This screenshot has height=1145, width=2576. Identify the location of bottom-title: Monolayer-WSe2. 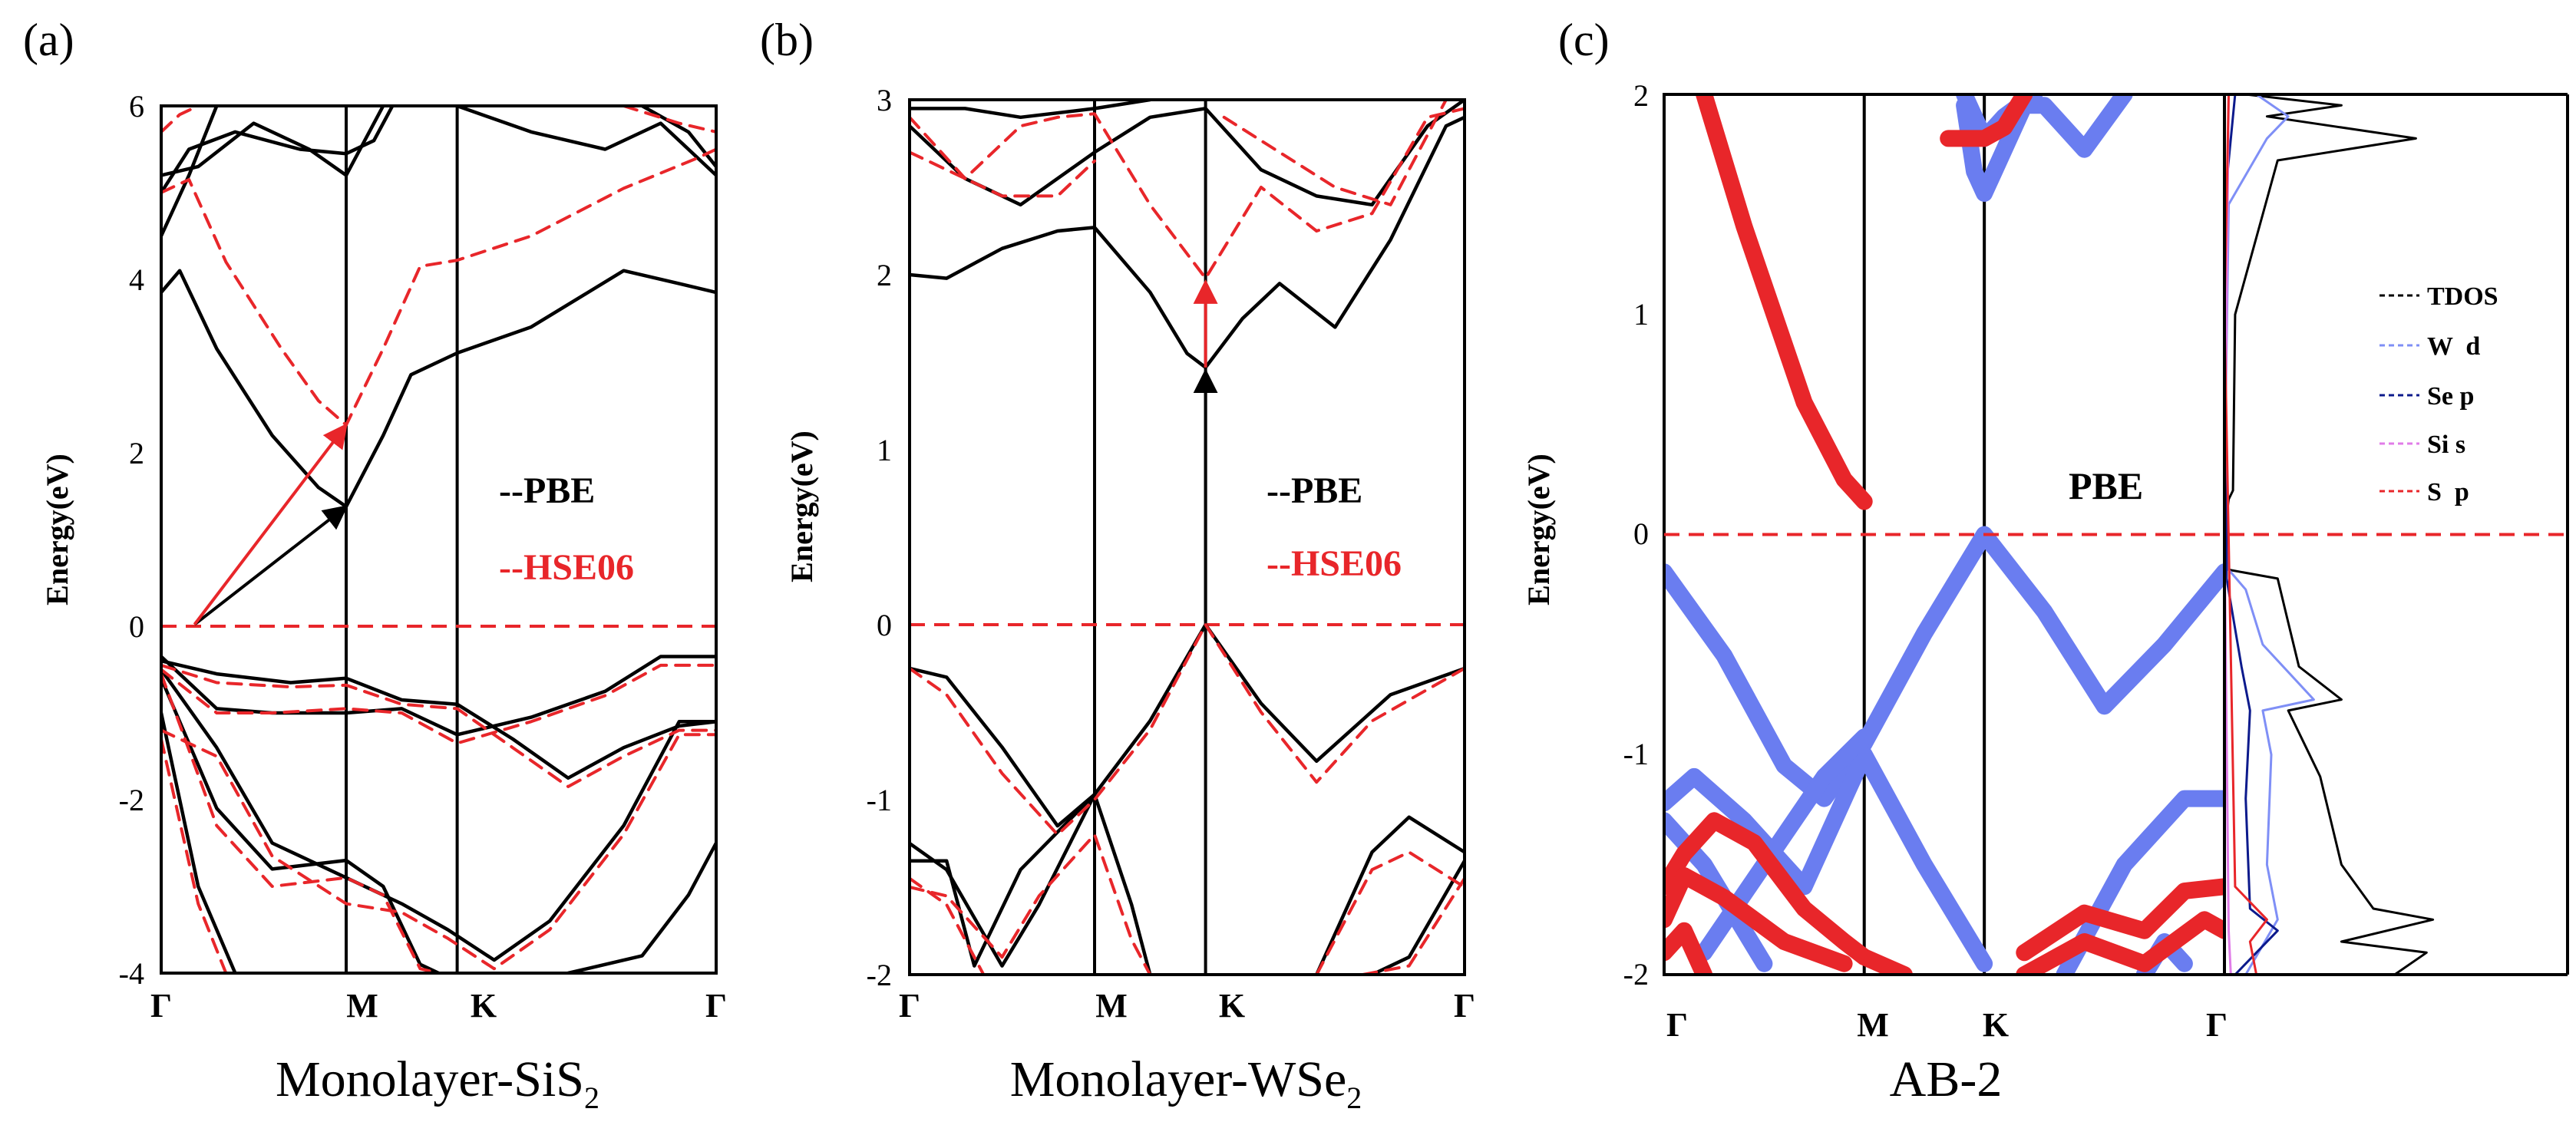
(1186, 1083).